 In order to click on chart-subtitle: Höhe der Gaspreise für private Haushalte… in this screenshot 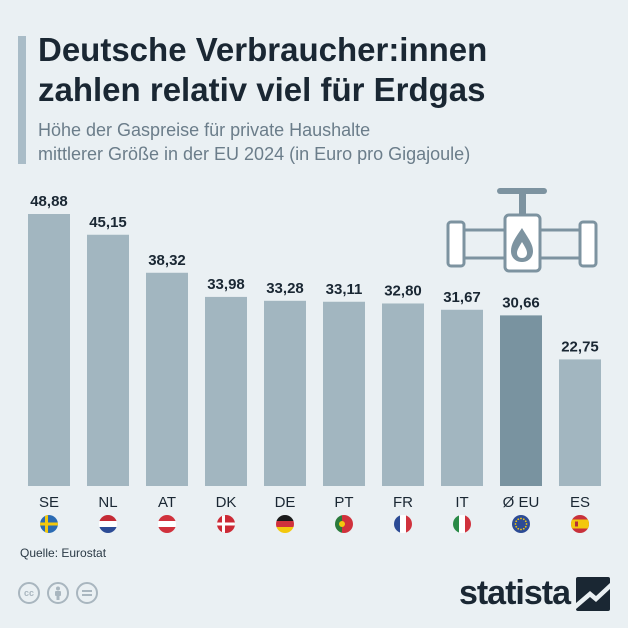, I will do `click(325, 142)`.